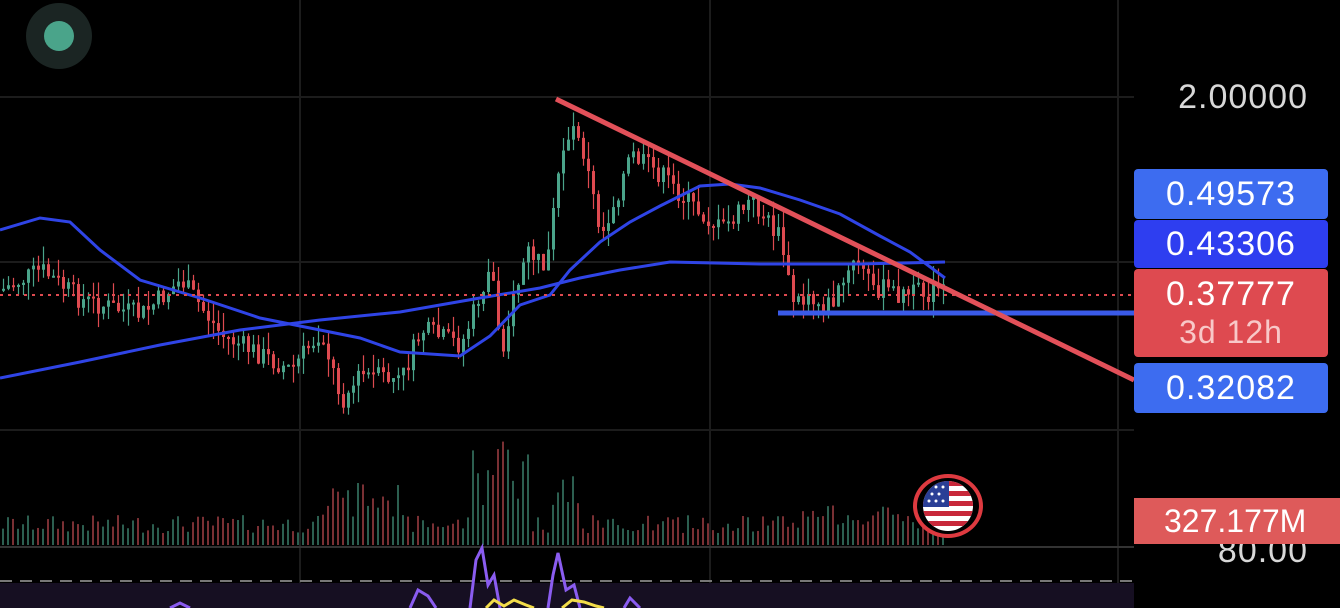 The height and width of the screenshot is (608, 1340). What do you see at coordinates (1231, 388) in the screenshot?
I see `support-price-tag: 0.32082` at bounding box center [1231, 388].